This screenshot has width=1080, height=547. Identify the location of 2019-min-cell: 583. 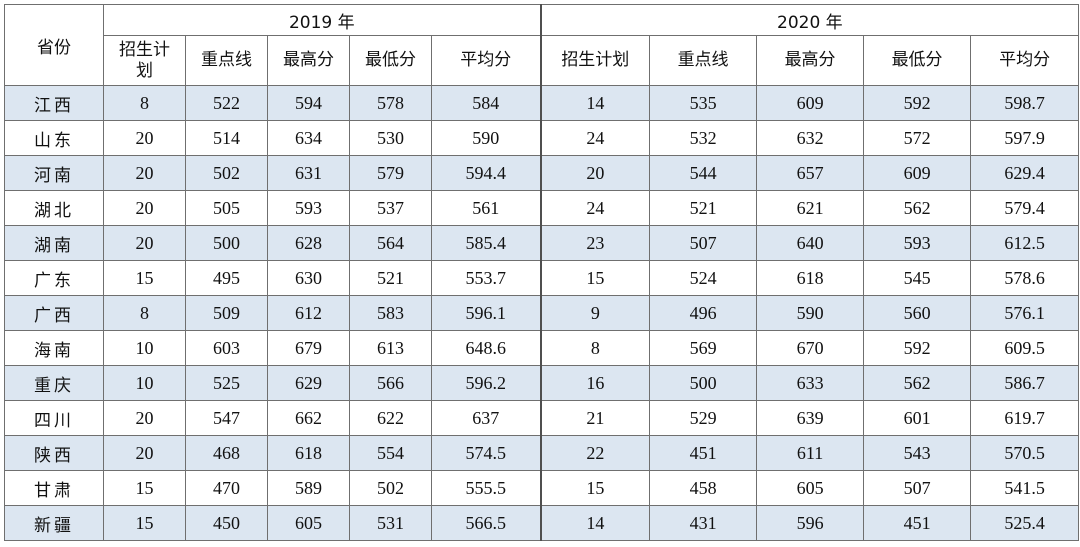
(390, 313).